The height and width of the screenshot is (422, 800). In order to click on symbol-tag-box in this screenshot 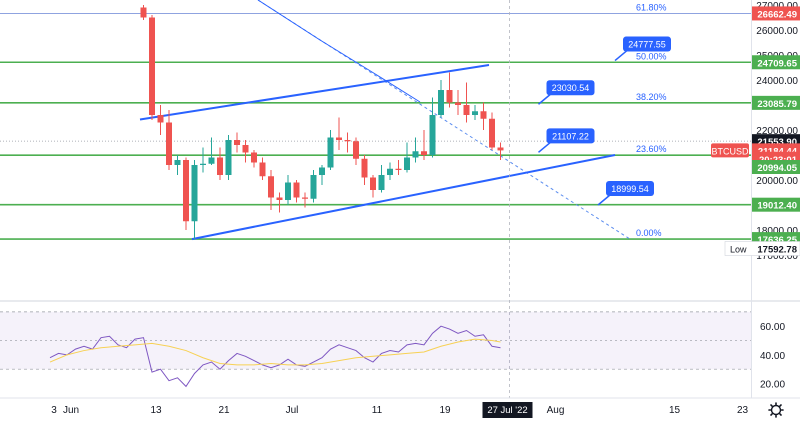, I will do `click(730, 150)`.